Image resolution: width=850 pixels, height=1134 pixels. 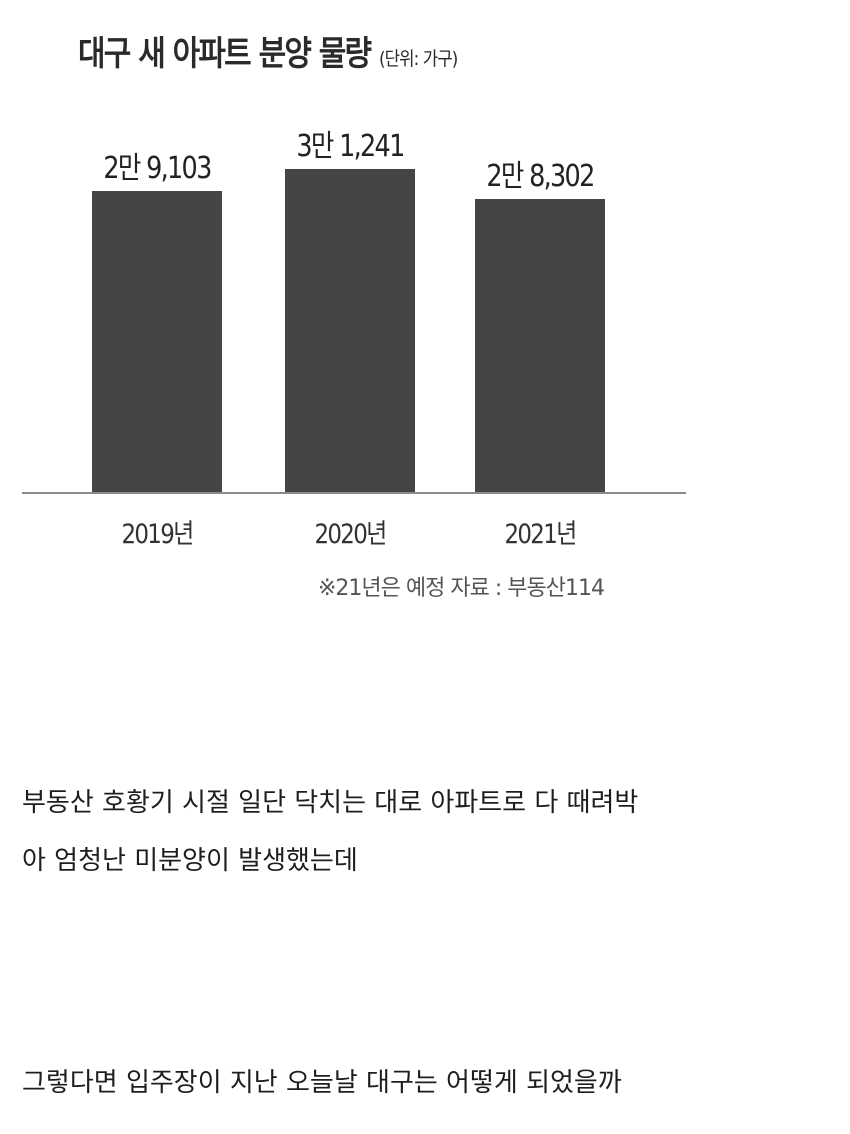 What do you see at coordinates (350, 146) in the screenshot?
I see `data-label: 3만 1,241` at bounding box center [350, 146].